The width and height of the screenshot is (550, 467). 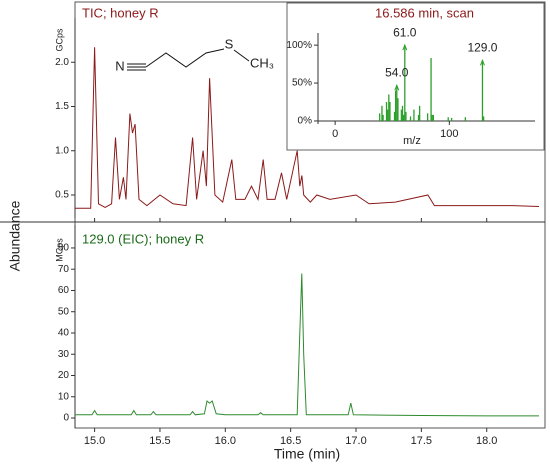 I want to click on x-axis-label: Time (min), so click(x=307, y=454).